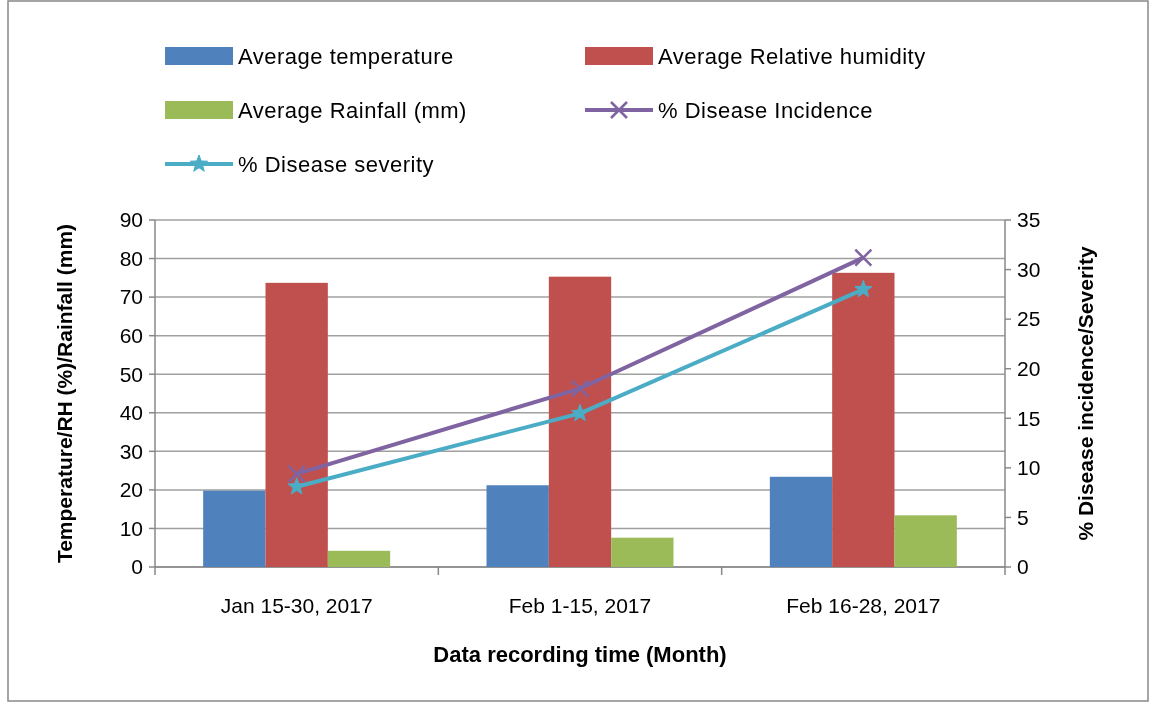 Image resolution: width=1152 pixels, height=703 pixels. I want to click on y-tick-label: 80, so click(131, 258).